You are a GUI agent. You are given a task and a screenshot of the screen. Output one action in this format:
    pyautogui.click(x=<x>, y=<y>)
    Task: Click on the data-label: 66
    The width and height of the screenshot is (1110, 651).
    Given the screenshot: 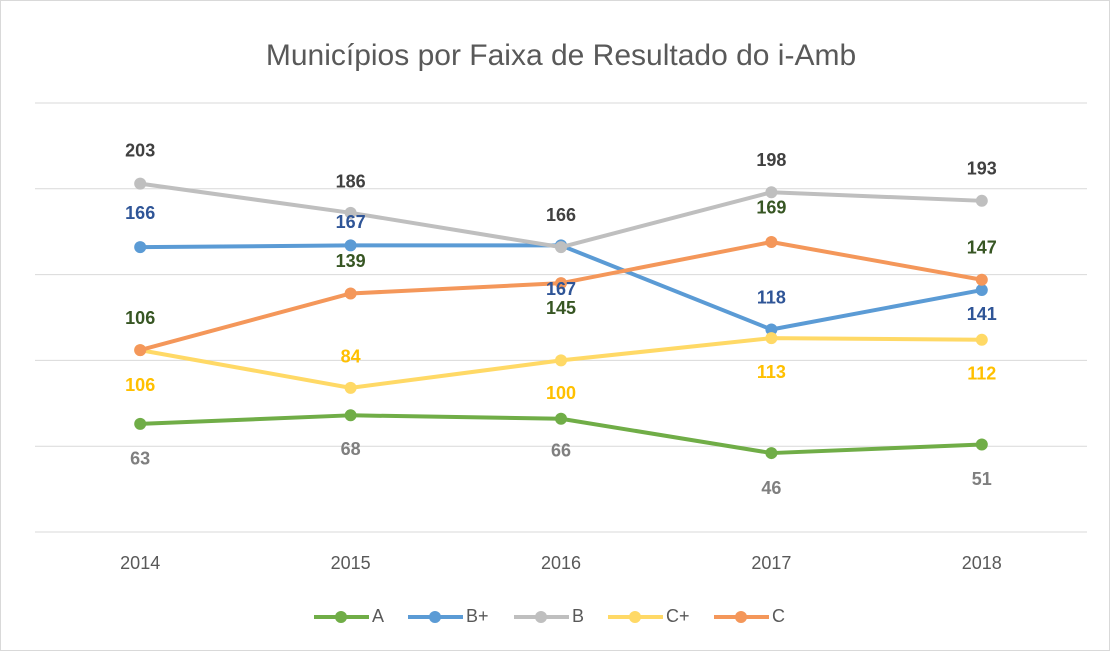 What is the action you would take?
    pyautogui.click(x=561, y=450)
    